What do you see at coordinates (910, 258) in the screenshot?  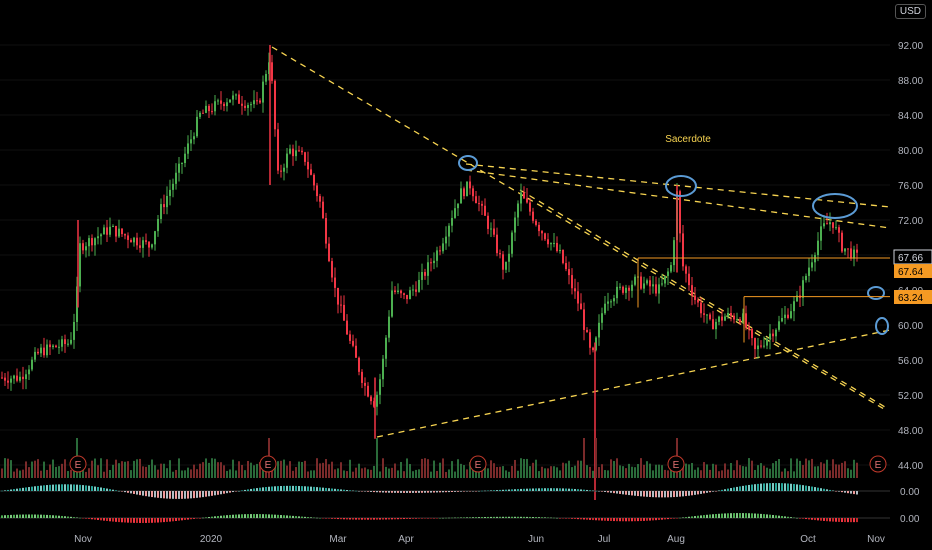 I see `price-label: 67.66` at bounding box center [910, 258].